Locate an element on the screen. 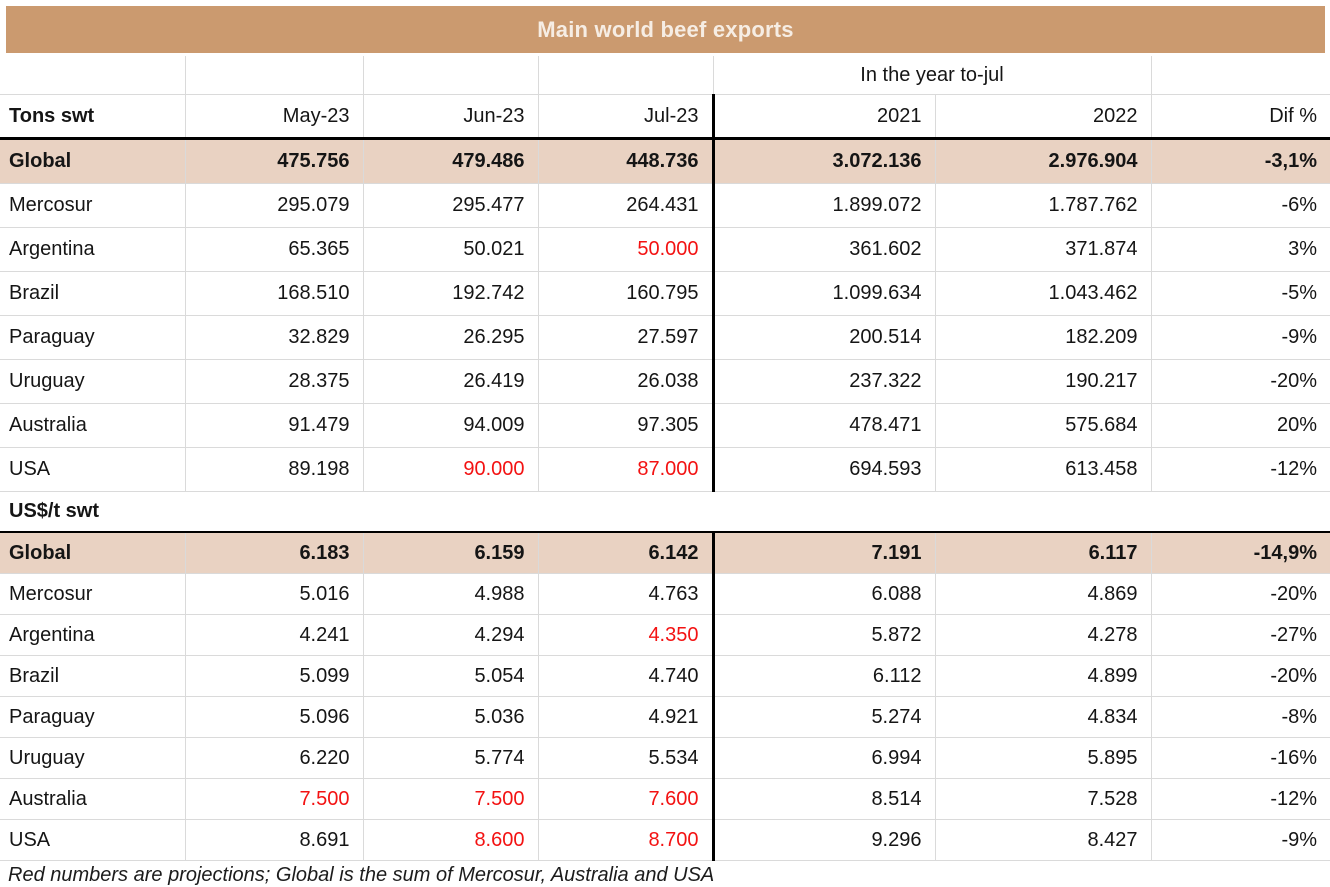 Image resolution: width=1330 pixels, height=887 pixels. value-cell: 90.000 is located at coordinates (451, 469).